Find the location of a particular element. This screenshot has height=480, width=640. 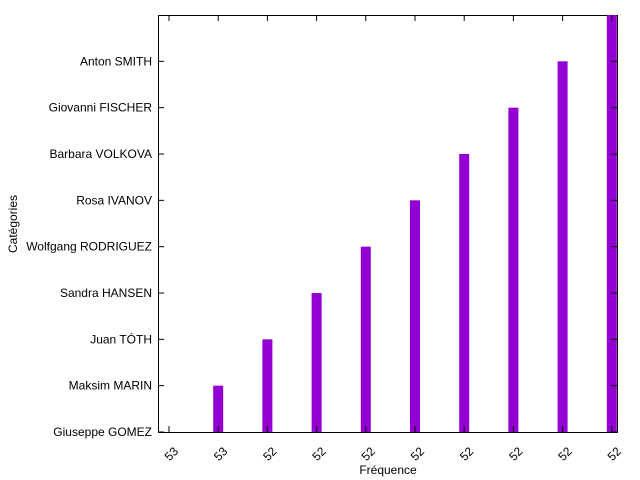

y-tick-label-6: Barbara VOLKOVA is located at coordinates (101, 154).